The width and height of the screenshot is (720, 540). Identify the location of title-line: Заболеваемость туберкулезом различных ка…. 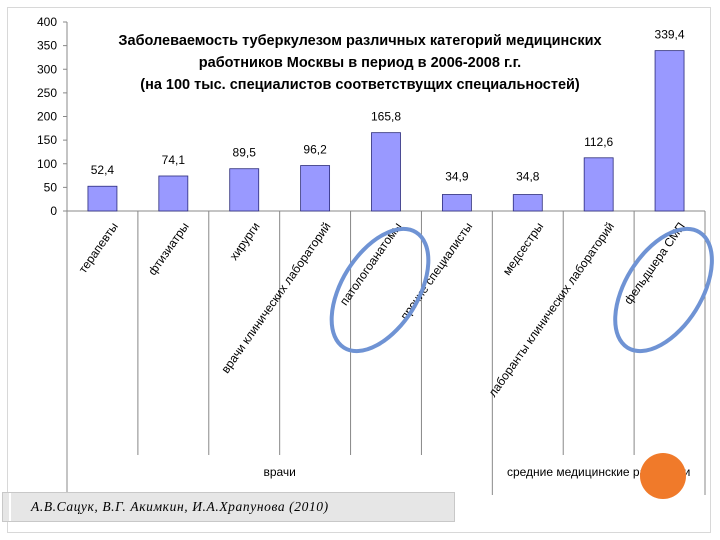
(359, 41).